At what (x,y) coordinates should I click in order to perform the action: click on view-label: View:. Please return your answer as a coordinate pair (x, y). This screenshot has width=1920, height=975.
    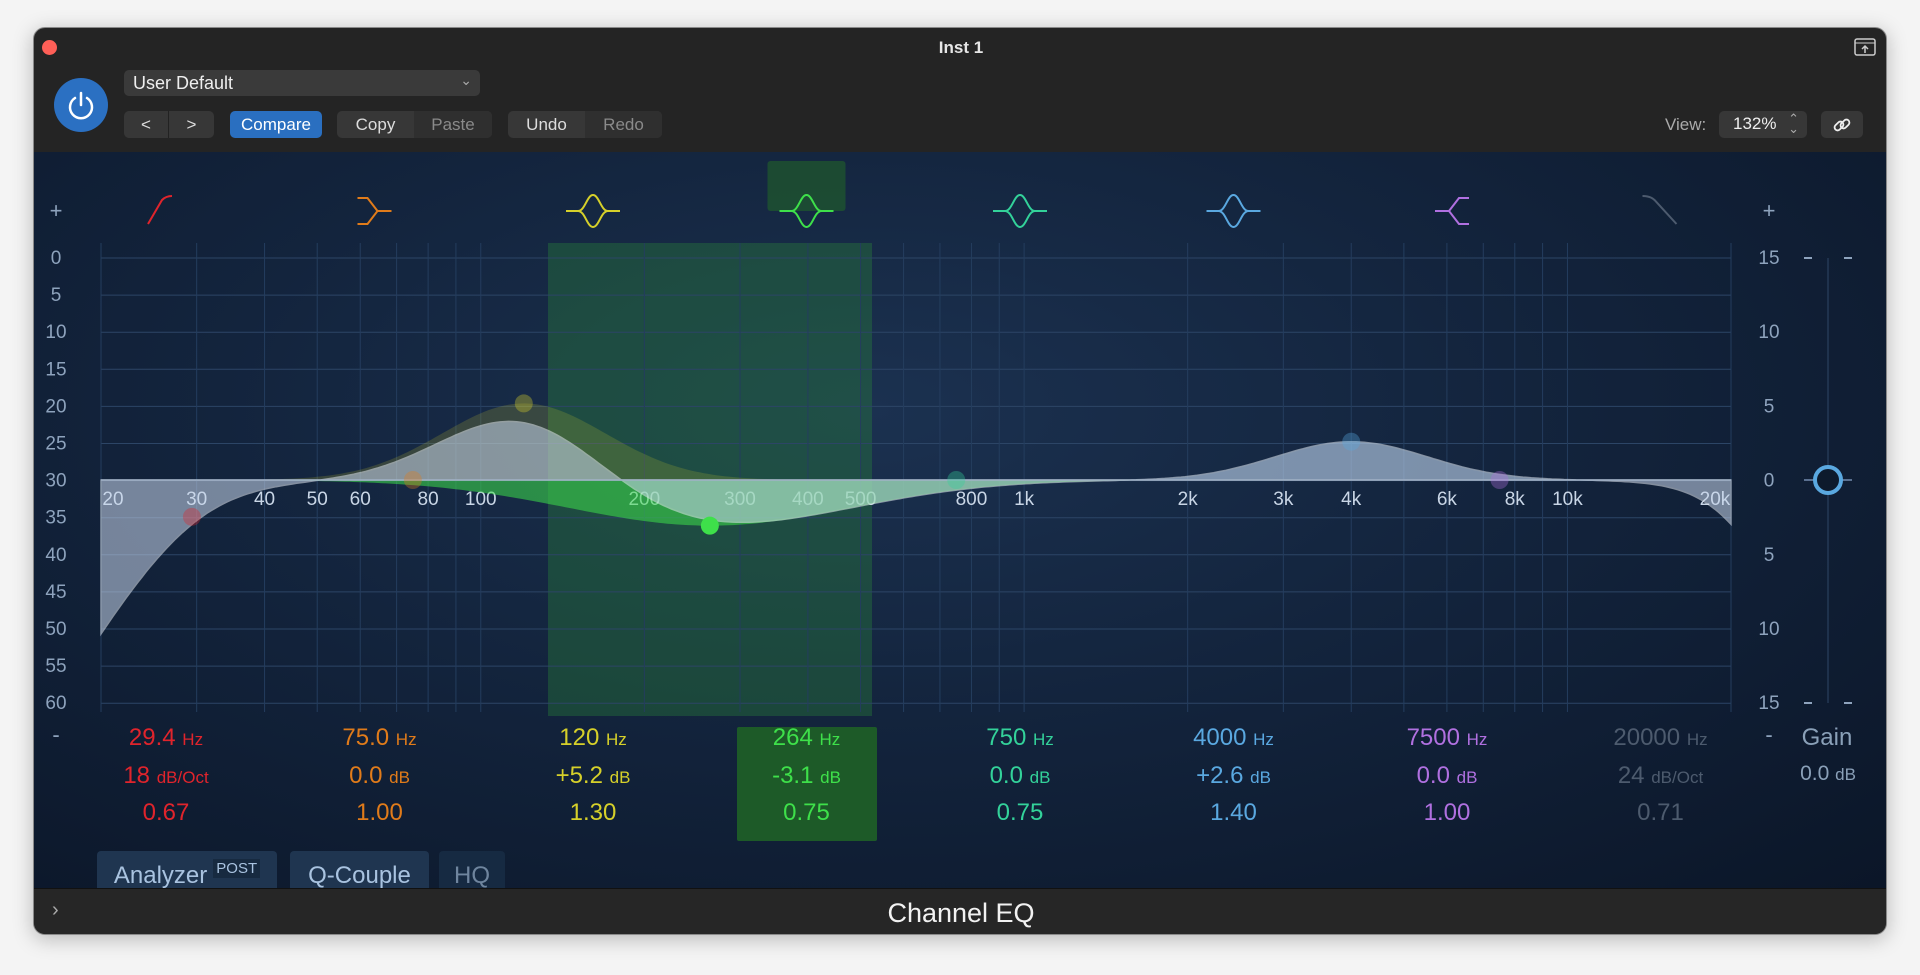
    Looking at the image, I should click on (1686, 124).